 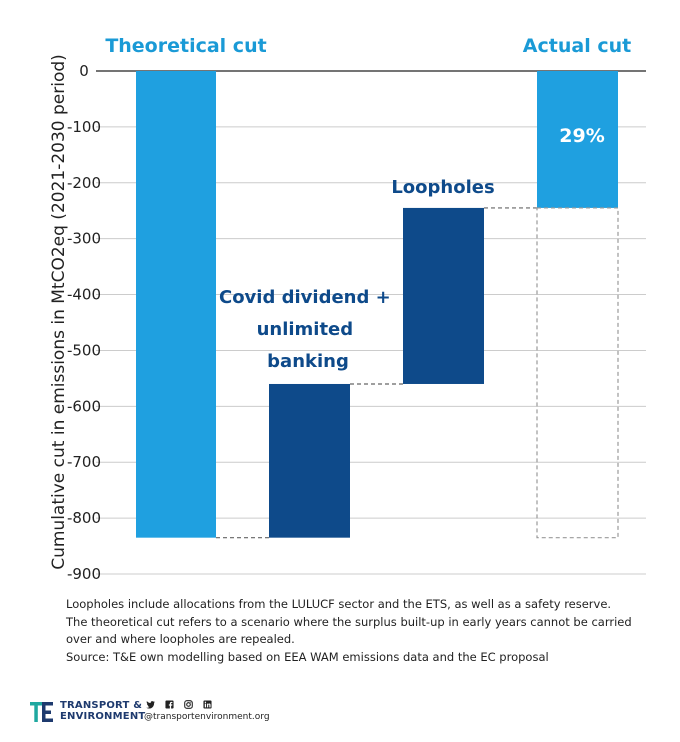 What do you see at coordinates (169, 704) in the screenshot?
I see `facebook-icon` at bounding box center [169, 704].